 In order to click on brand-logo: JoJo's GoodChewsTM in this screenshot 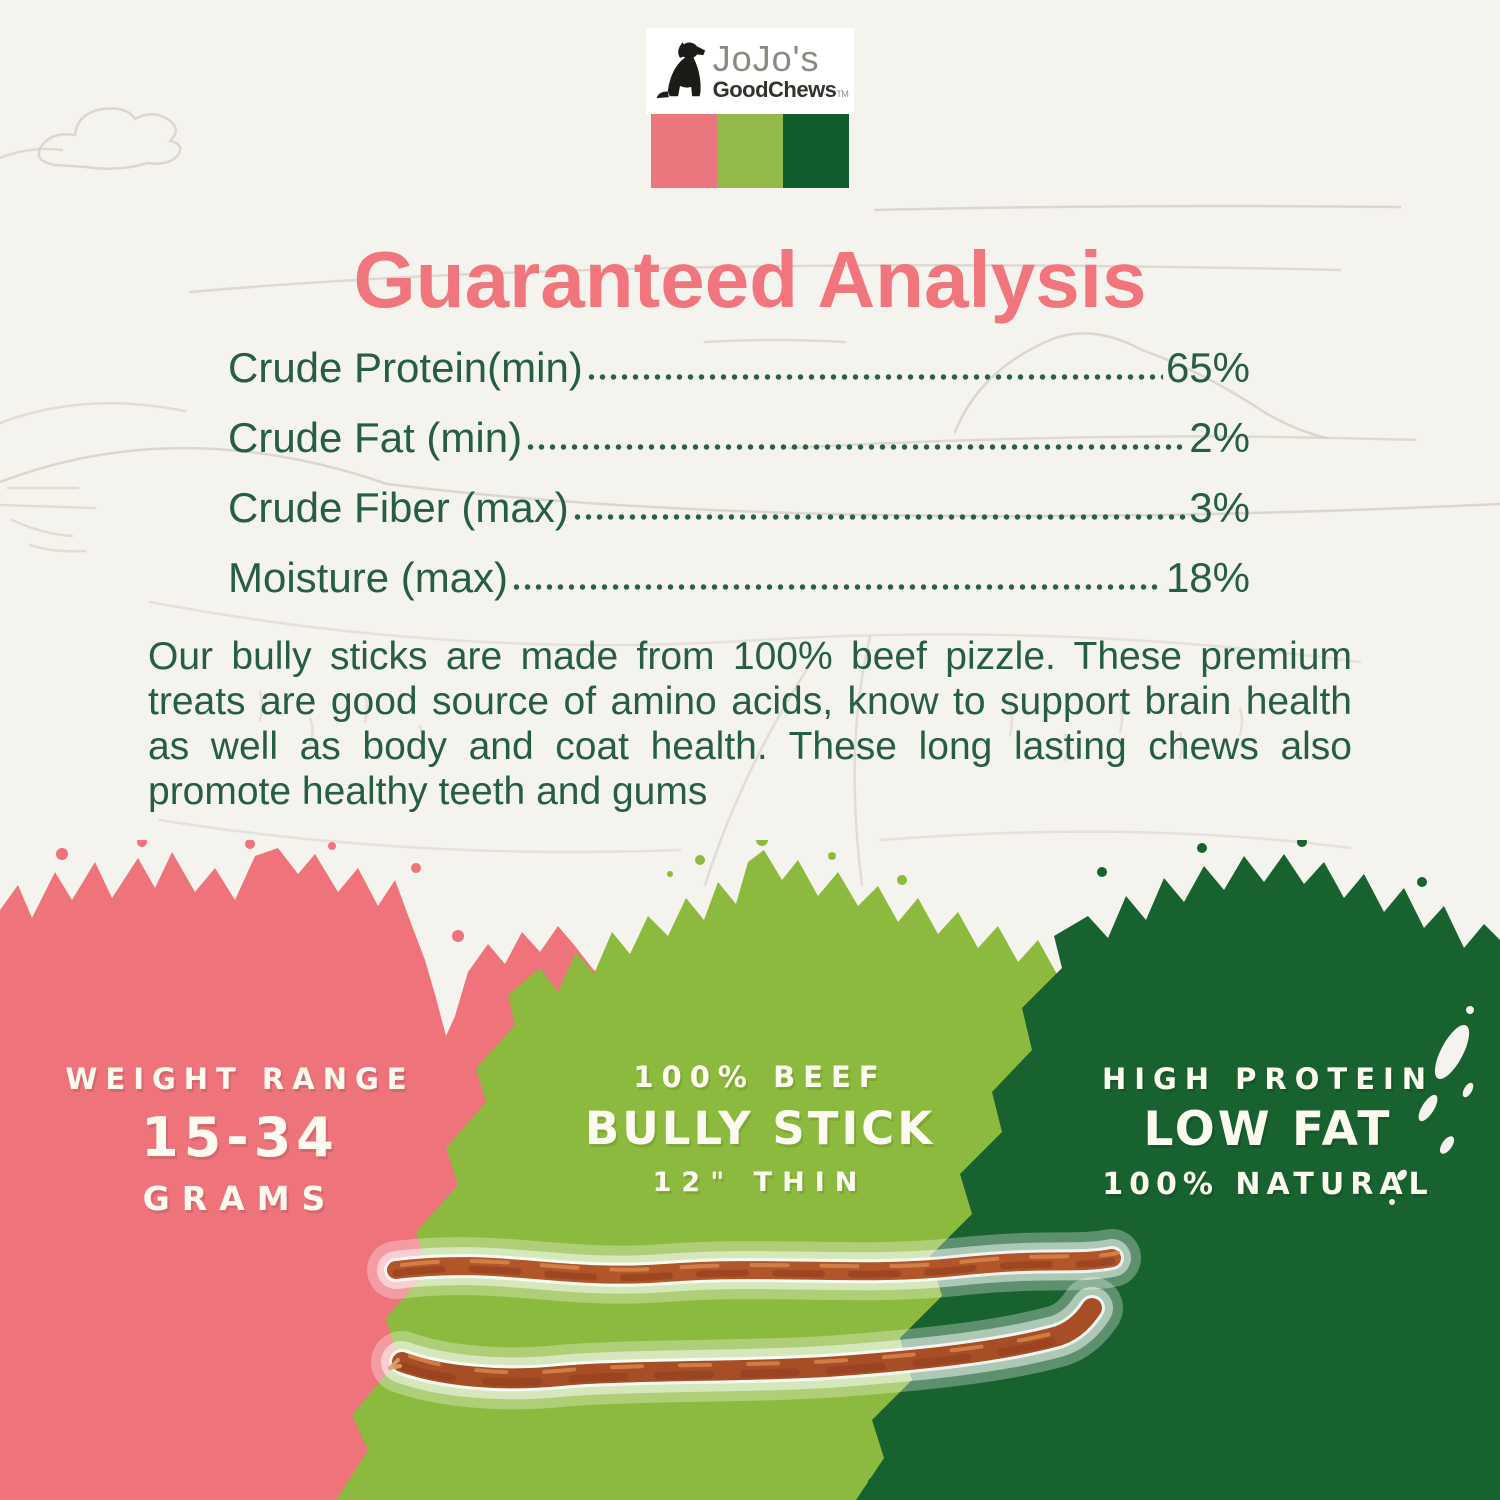, I will do `click(750, 108)`.